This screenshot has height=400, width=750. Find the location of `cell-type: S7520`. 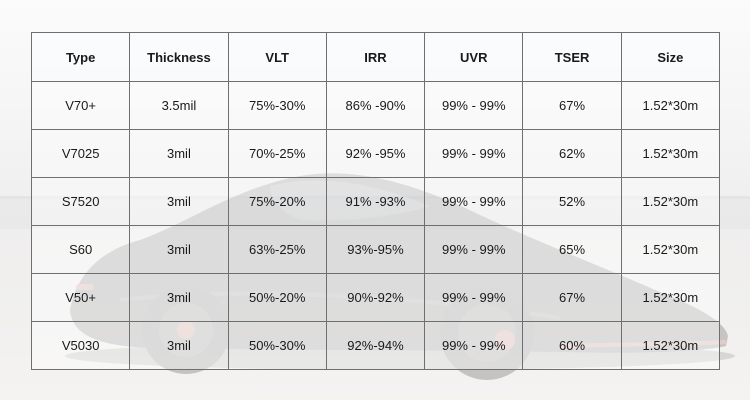

cell-type: S7520 is located at coordinates (80, 201).